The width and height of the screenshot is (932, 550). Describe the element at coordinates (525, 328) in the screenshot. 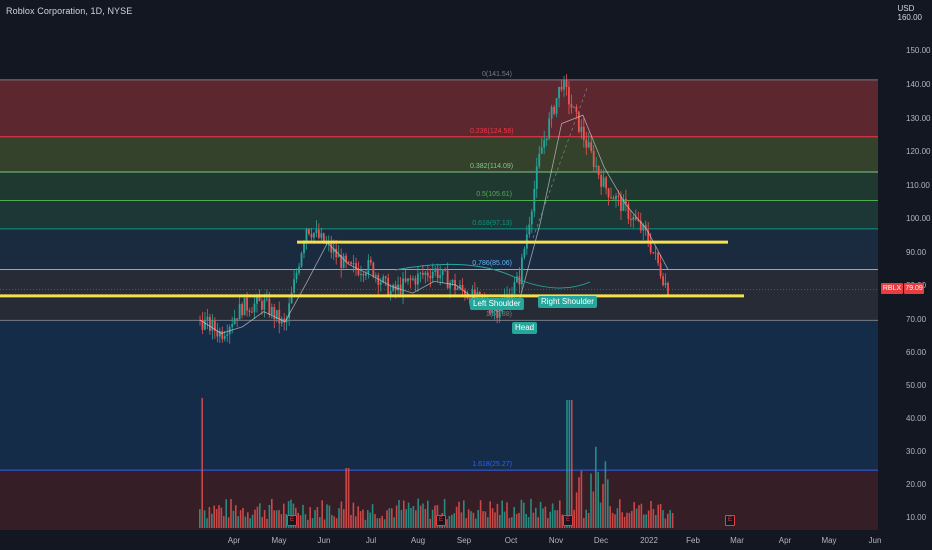

I see `head-label: Head` at that location.